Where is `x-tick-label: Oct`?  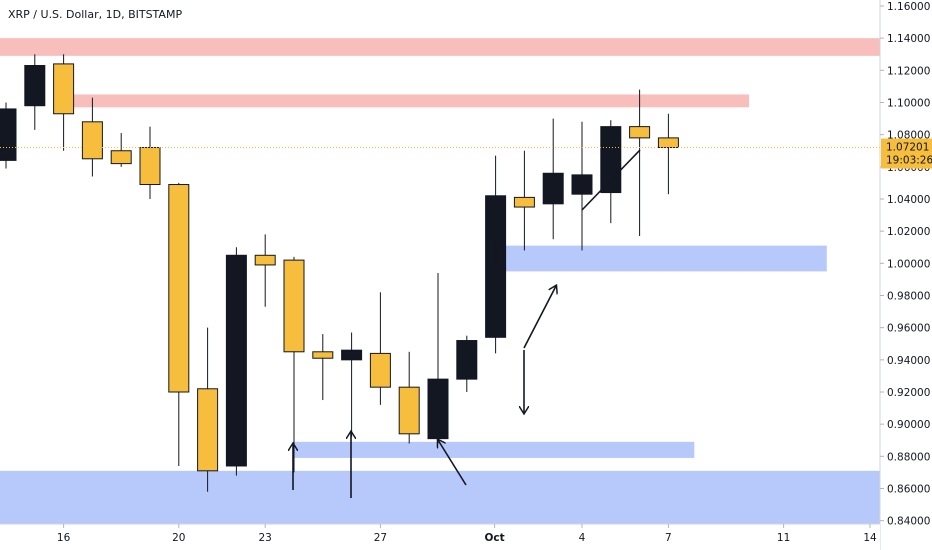 x-tick-label: Oct is located at coordinates (495, 538).